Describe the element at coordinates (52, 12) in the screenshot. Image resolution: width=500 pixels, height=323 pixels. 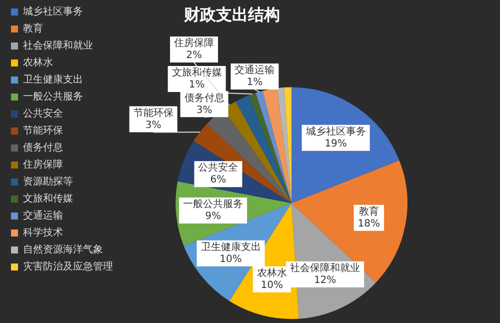
I see `legend-label: 城乡社区事务` at that location.